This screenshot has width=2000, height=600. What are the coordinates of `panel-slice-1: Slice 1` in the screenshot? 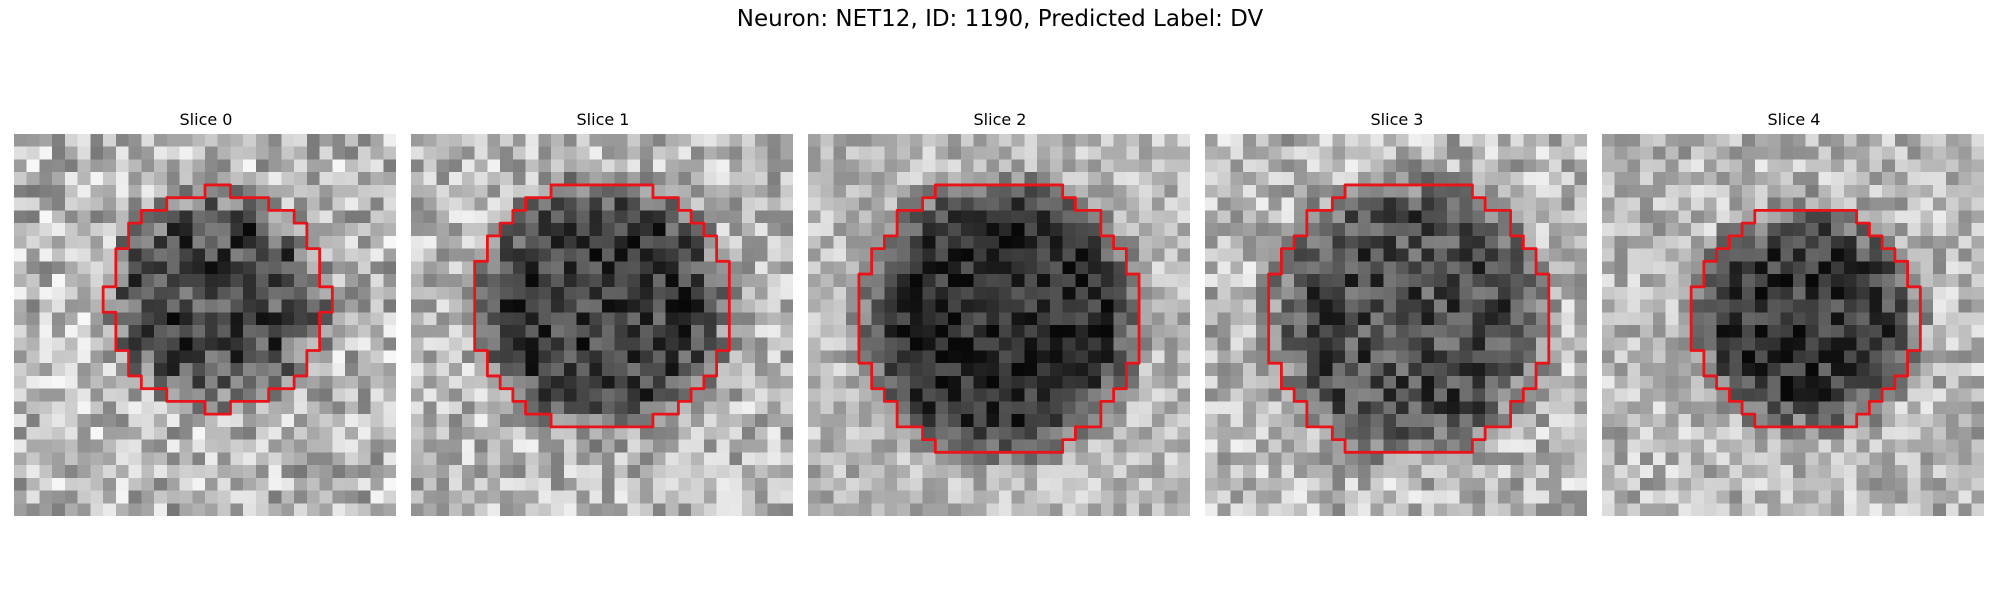 It's located at (603, 312).